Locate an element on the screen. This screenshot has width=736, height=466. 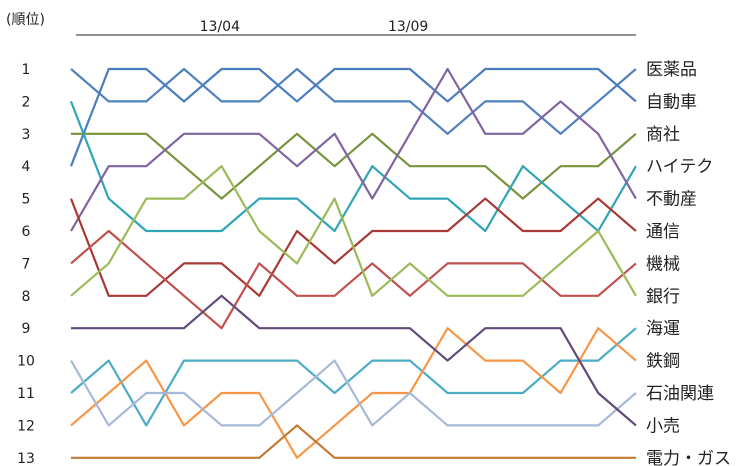
y-rank-label: 12 is located at coordinates (26, 426).